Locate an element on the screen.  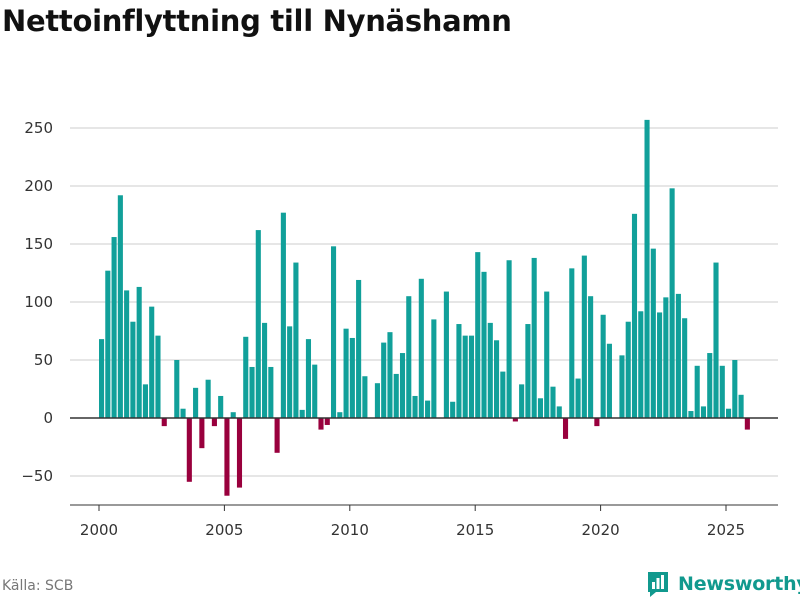
x-tick-label: 2010 is located at coordinates (350, 530).